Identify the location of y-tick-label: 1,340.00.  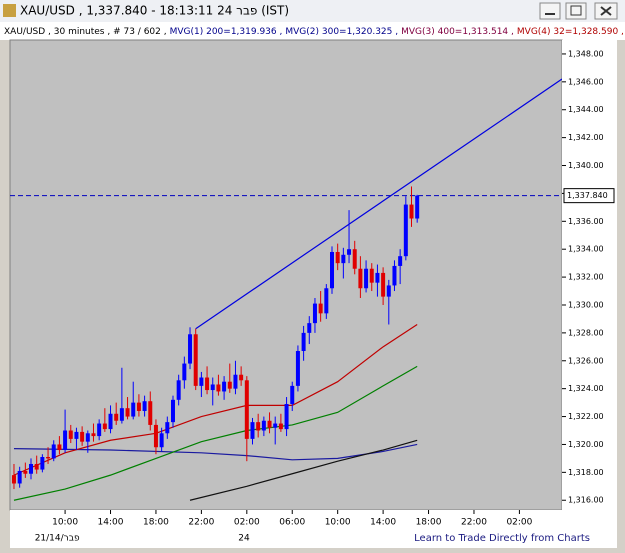
(586, 165).